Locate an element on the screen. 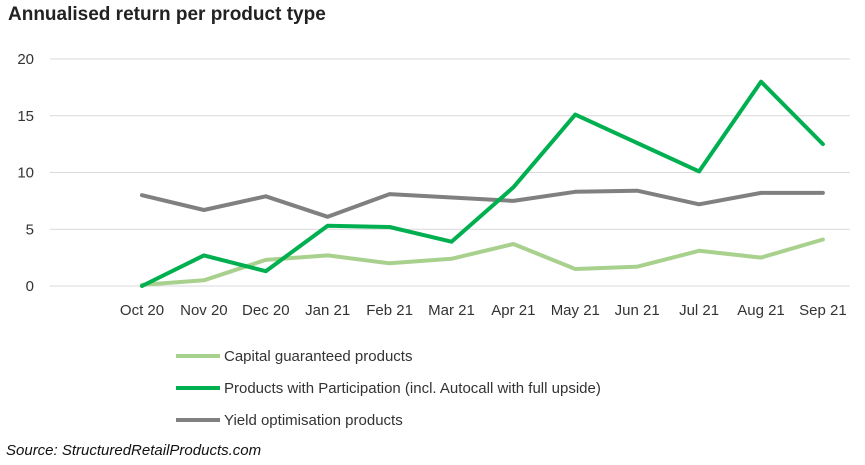 This screenshot has height=465, width=865. x-tick-label: Nov 20 is located at coordinates (204, 310).